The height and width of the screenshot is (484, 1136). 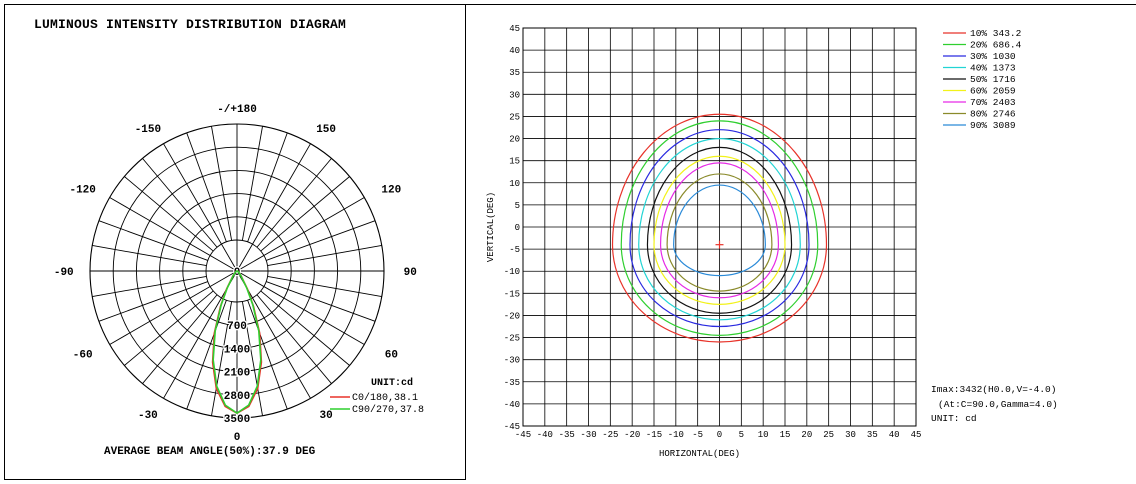 I want to click on x-tick-label: 15, so click(x=785, y=435).